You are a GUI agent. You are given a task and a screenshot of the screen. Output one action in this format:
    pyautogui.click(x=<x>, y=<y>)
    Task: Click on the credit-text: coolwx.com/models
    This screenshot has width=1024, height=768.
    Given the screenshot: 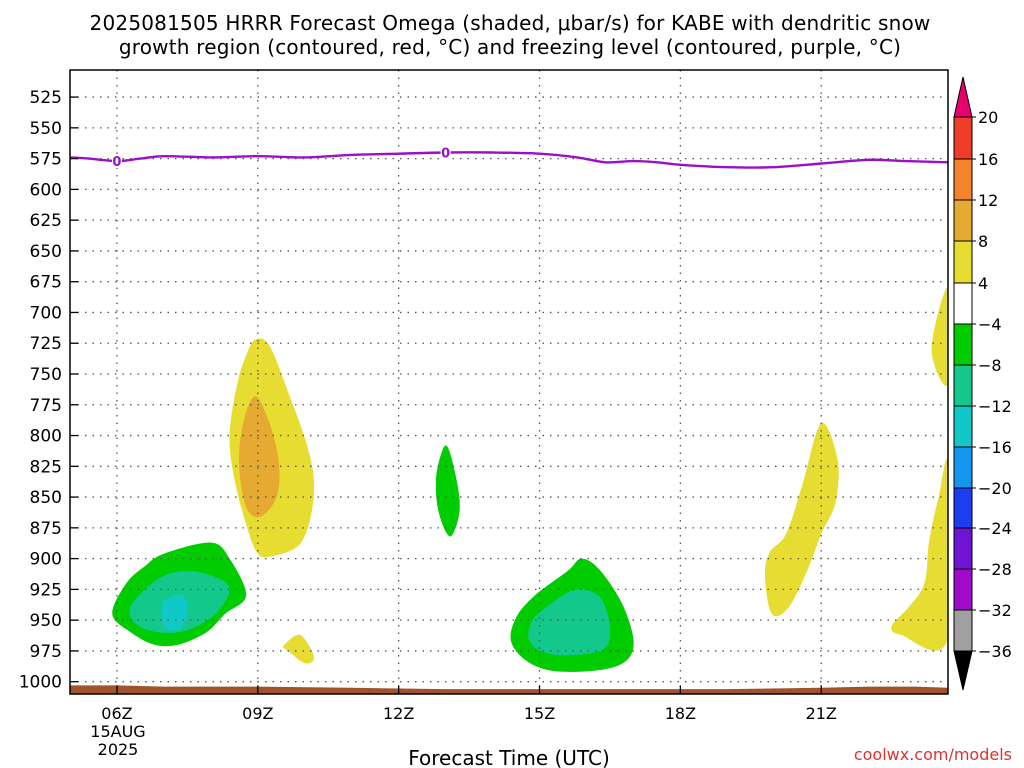 What is the action you would take?
    pyautogui.click(x=933, y=754)
    